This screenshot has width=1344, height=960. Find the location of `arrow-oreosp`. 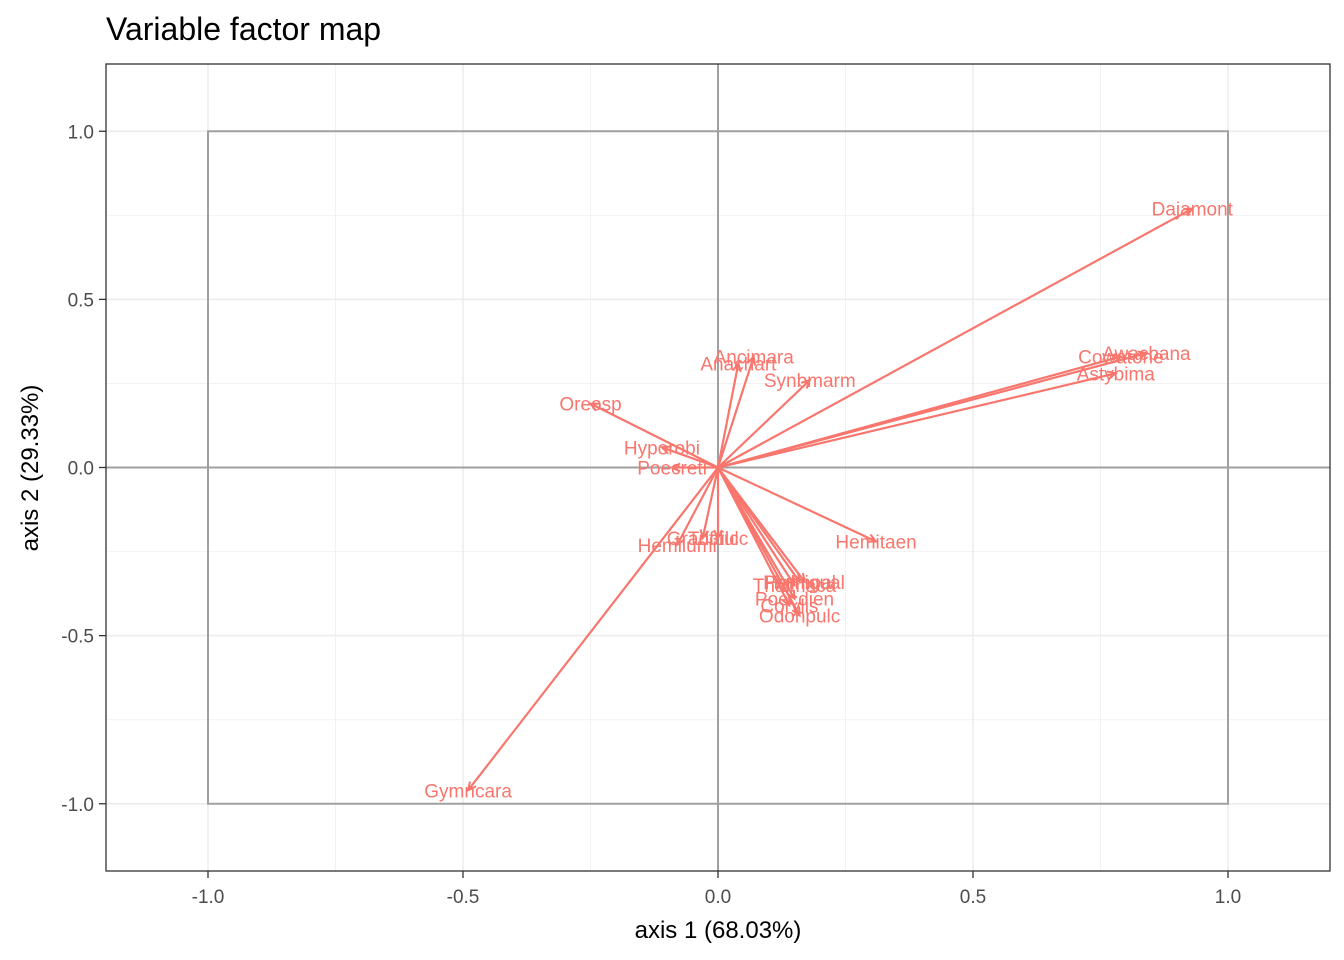

arrow-oreosp is located at coordinates (654, 435).